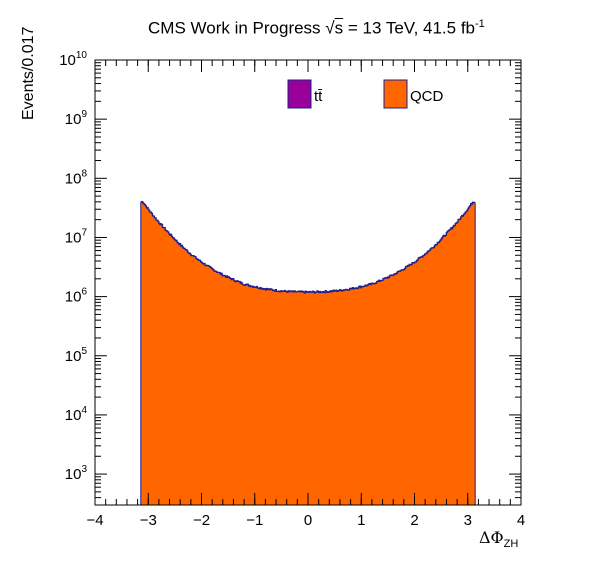 The image size is (596, 572). I want to click on x-tick-label: −2, so click(201, 520).